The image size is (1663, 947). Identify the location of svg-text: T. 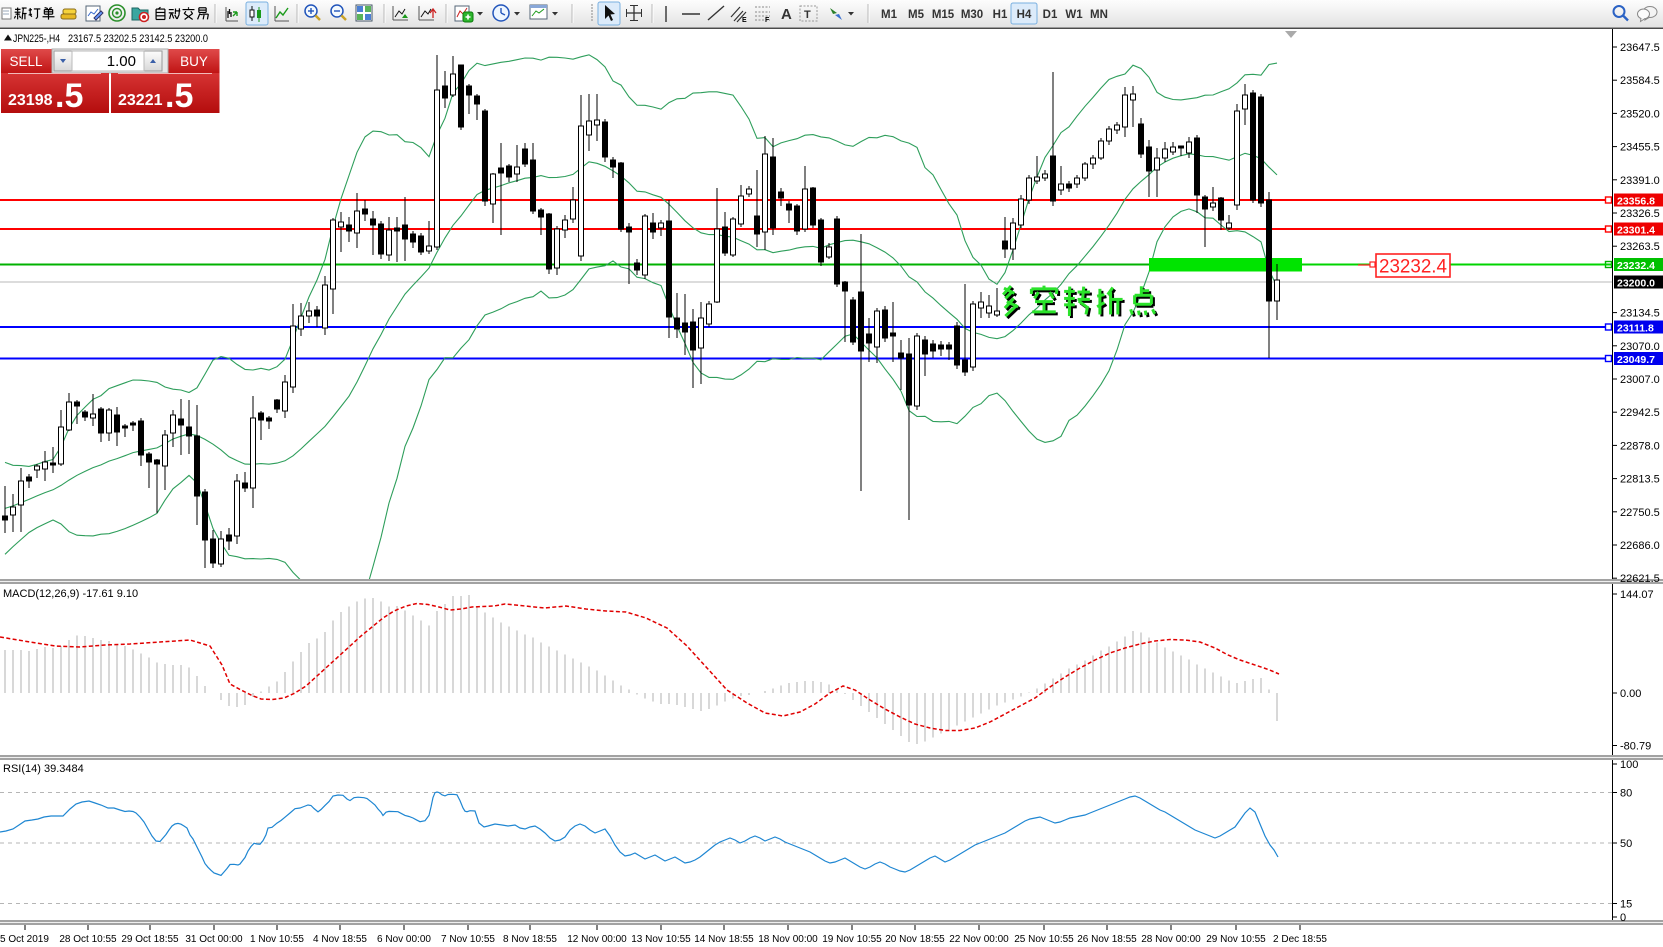
(807, 15).